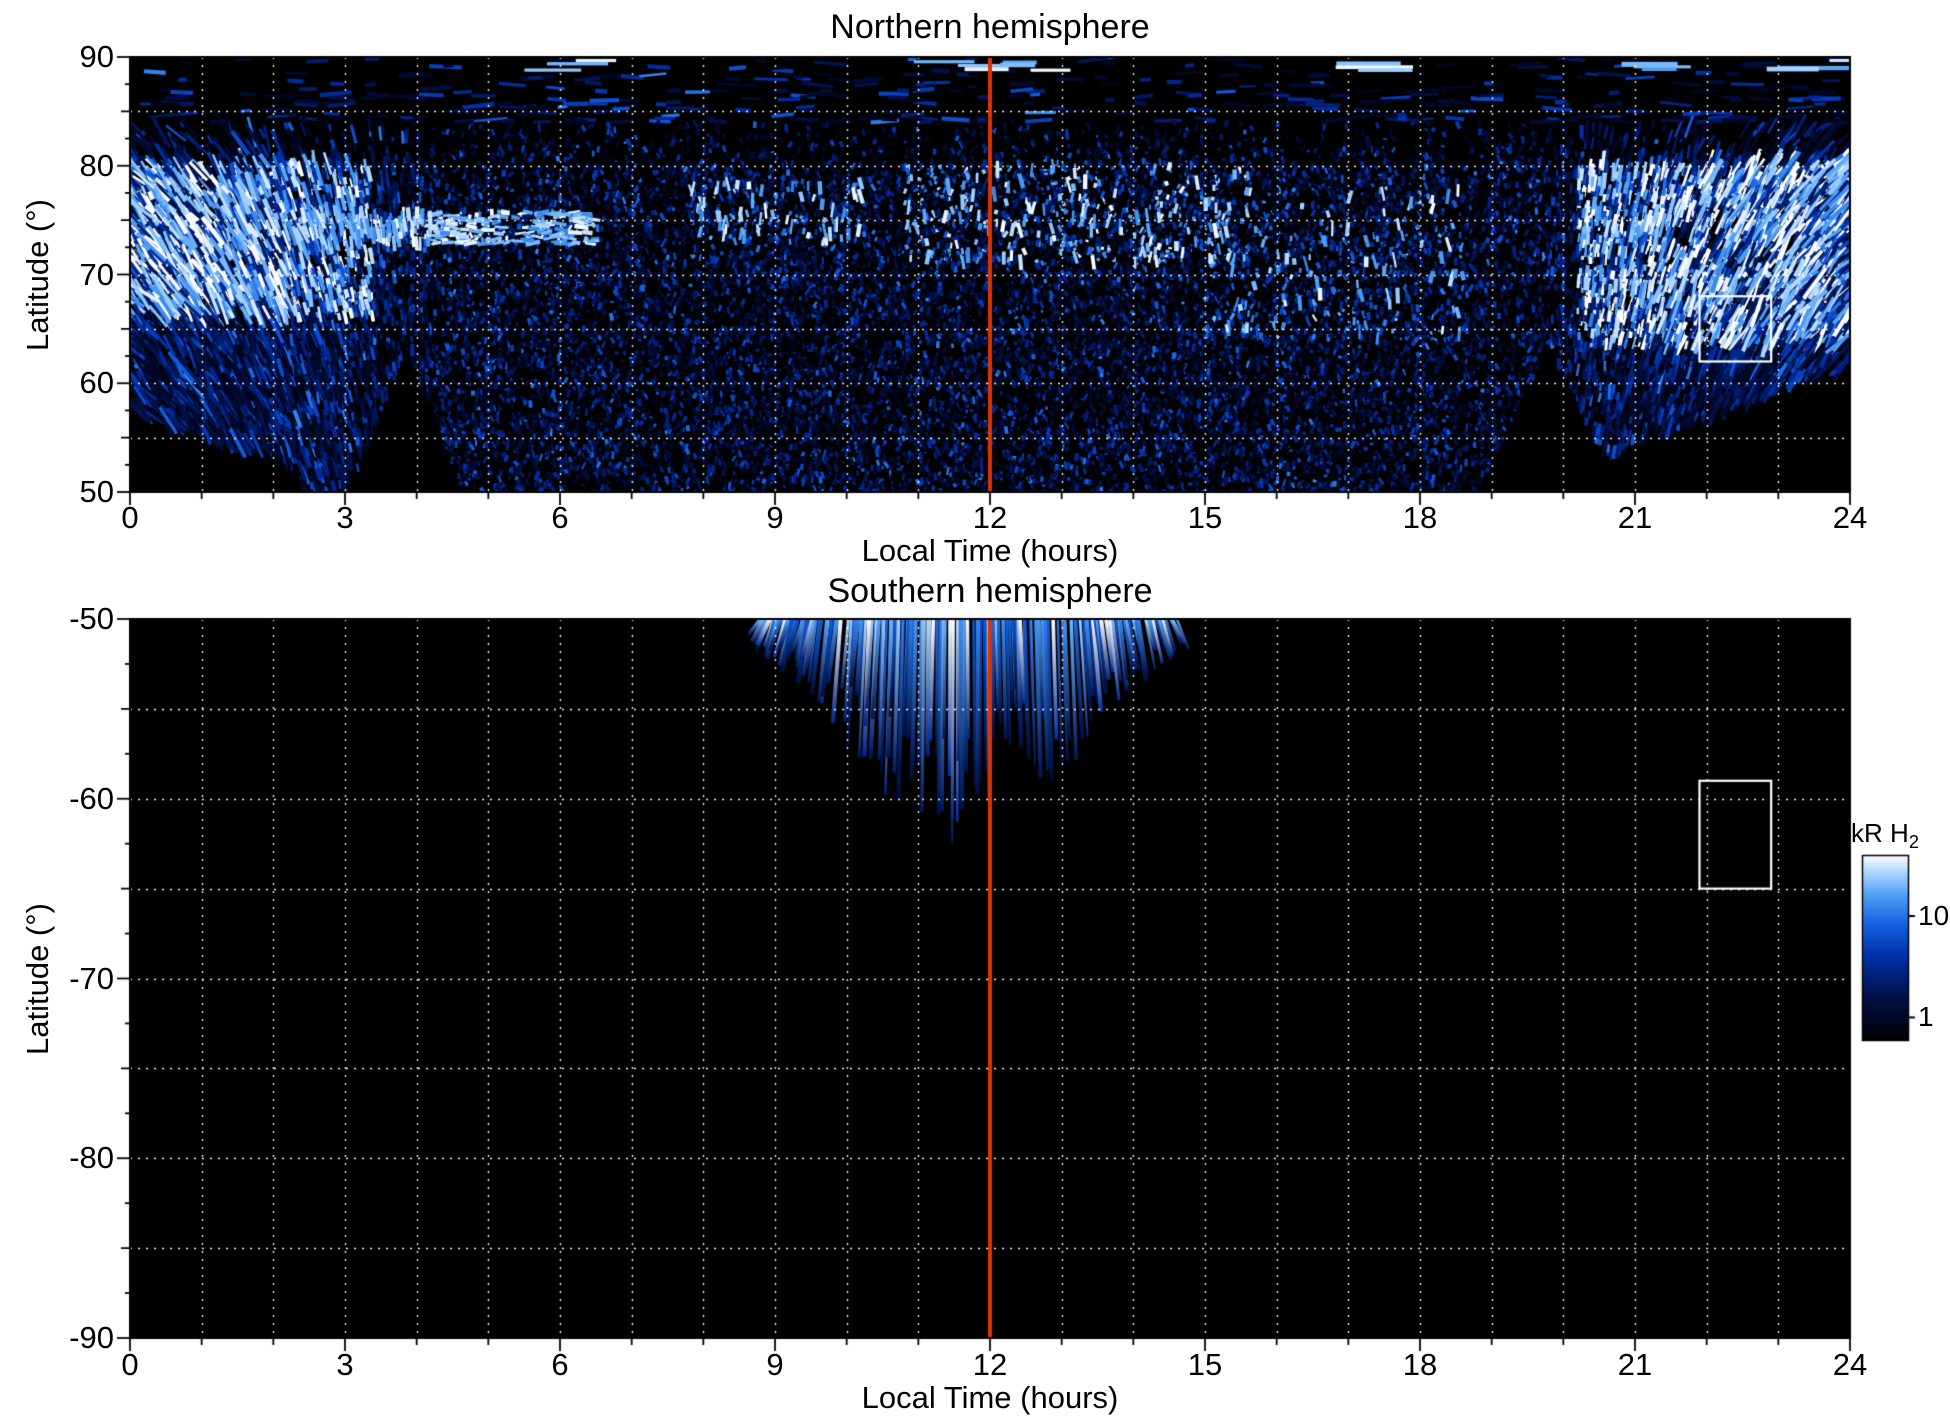 The image size is (1950, 1423). What do you see at coordinates (37, 979) in the screenshot?
I see `y-axis-title-south: Latitude (°)` at bounding box center [37, 979].